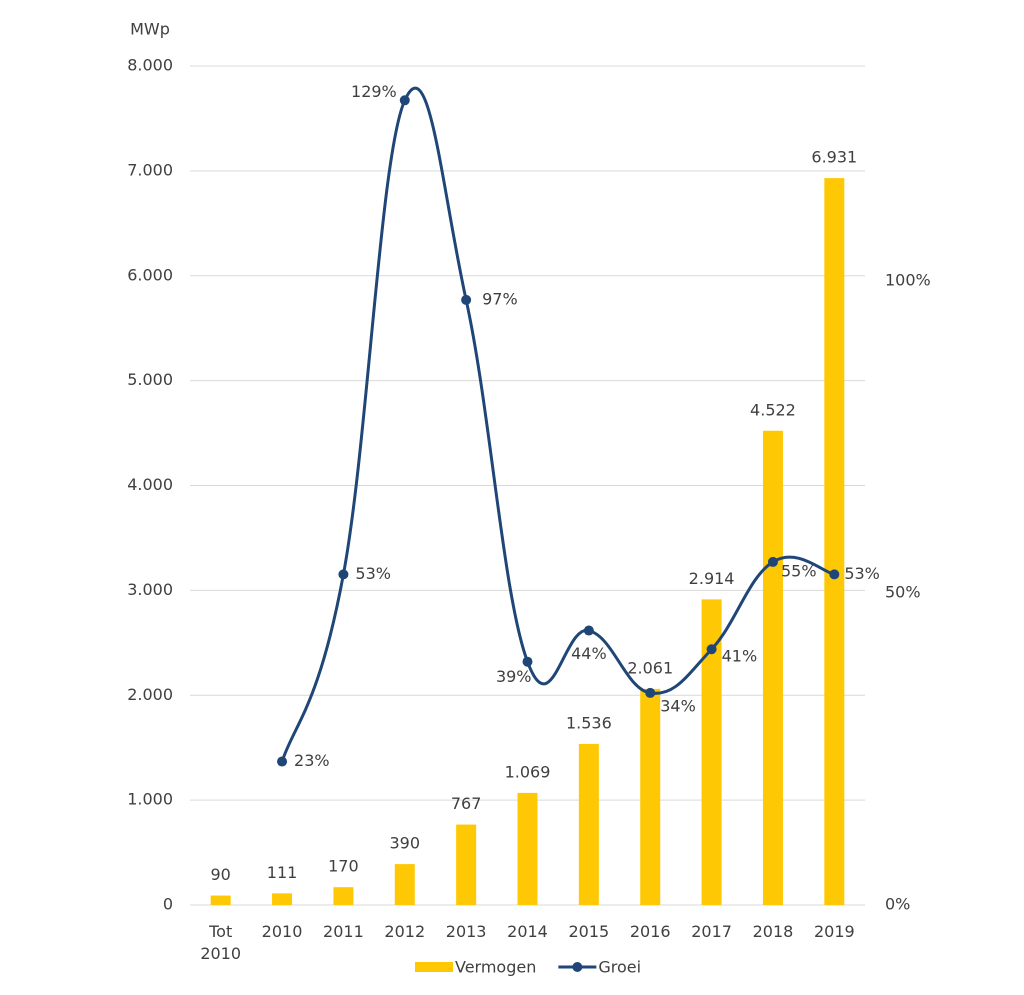  Describe the element at coordinates (168, 904) in the screenshot. I see `y-tick-label: 0` at that location.